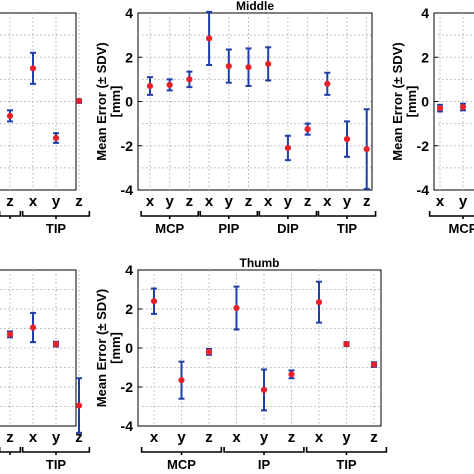 The width and height of the screenshot is (474, 474). I want to click on subplot-title: Thumb, so click(260, 263).